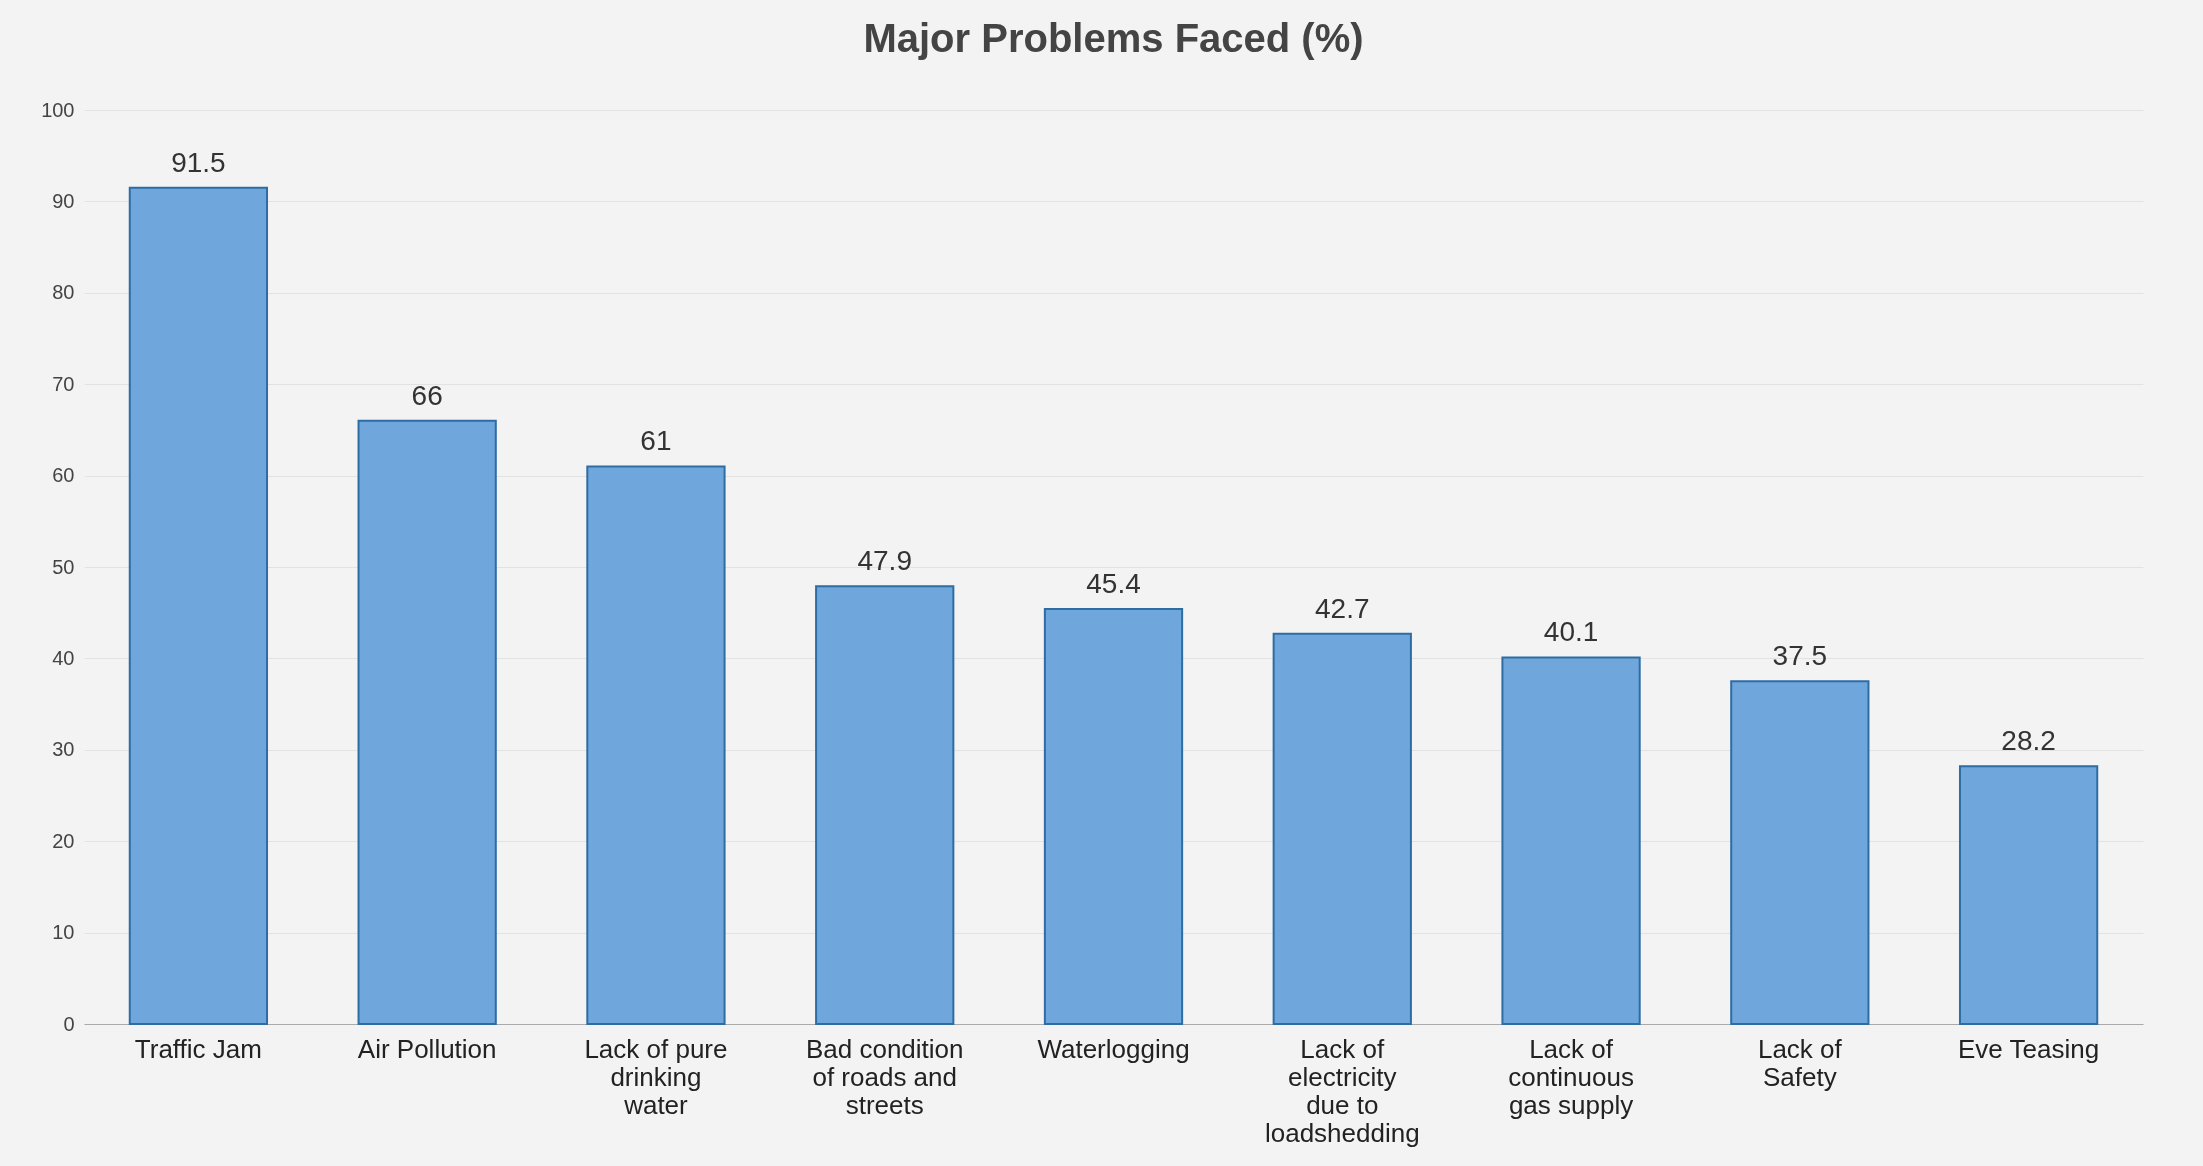 This screenshot has width=2203, height=1166. I want to click on y-tick-label: 80, so click(63, 292).